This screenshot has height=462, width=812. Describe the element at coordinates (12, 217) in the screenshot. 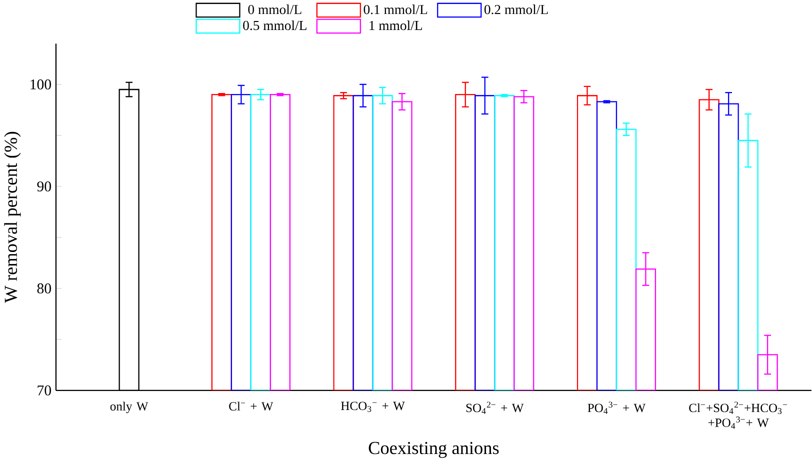

I see `y-axis-title: W removal percent (%)` at that location.